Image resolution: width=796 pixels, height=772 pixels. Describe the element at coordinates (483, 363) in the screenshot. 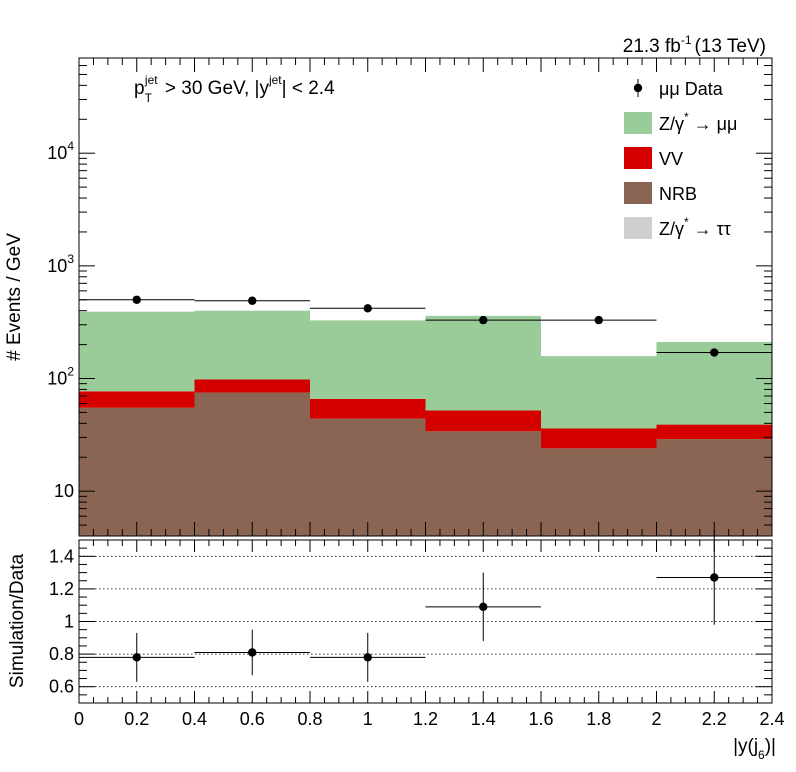

I see `stack-bar-z--3` at that location.